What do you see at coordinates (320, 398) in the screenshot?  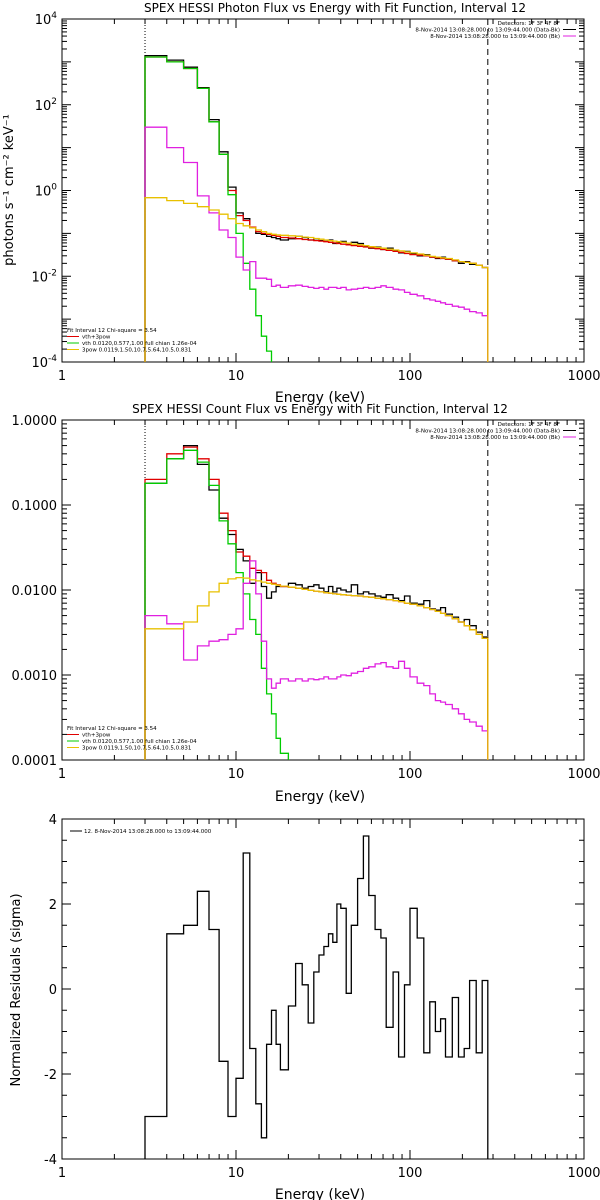 I see `photon-flux-xlabel: Energy (keV)` at bounding box center [320, 398].